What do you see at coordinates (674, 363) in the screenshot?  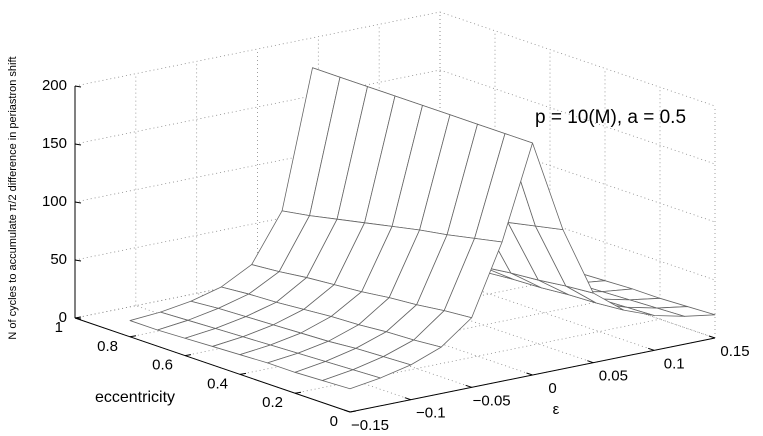 I see `x-tick-label: 0.1` at bounding box center [674, 363].